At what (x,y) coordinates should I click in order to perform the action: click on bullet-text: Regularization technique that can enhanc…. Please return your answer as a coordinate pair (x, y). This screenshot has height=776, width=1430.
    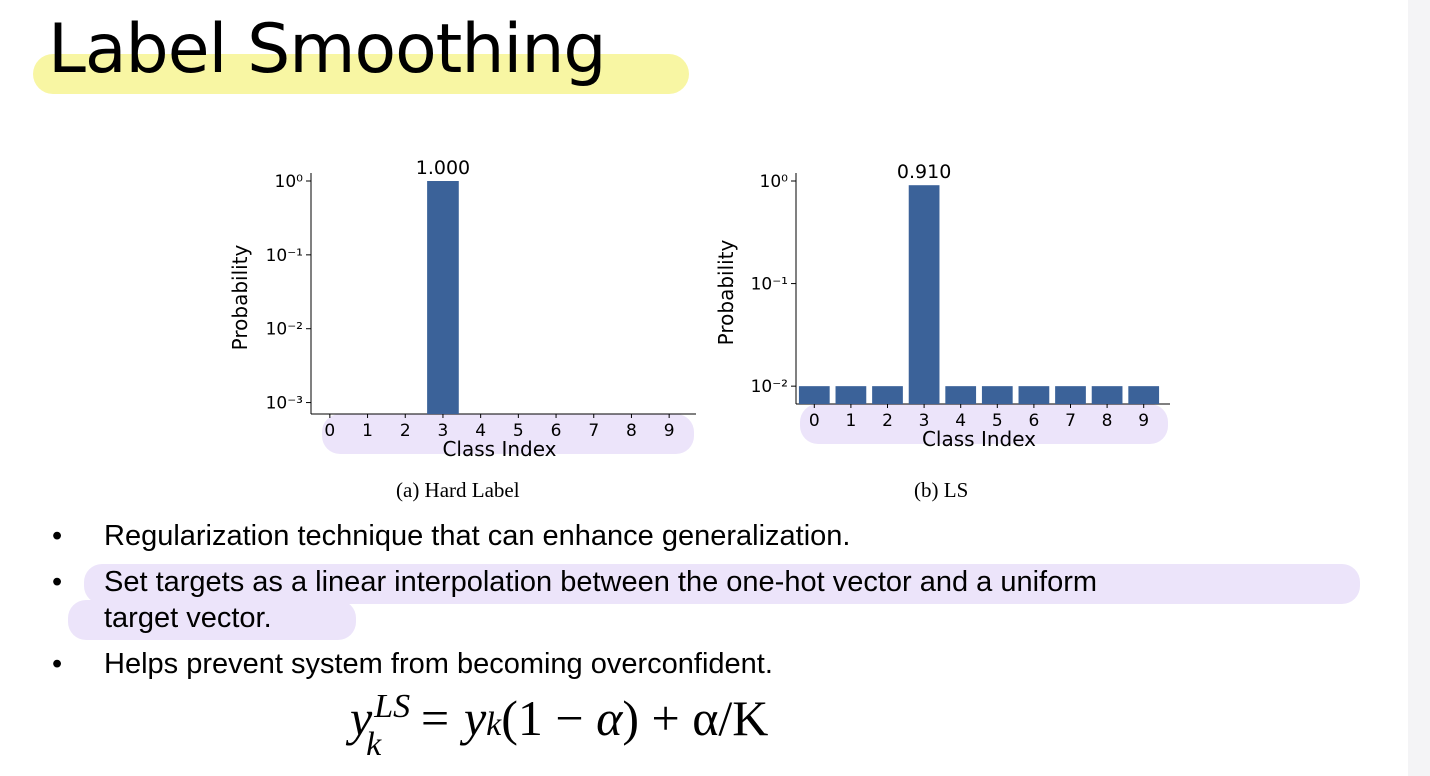
    Looking at the image, I should click on (477, 536).